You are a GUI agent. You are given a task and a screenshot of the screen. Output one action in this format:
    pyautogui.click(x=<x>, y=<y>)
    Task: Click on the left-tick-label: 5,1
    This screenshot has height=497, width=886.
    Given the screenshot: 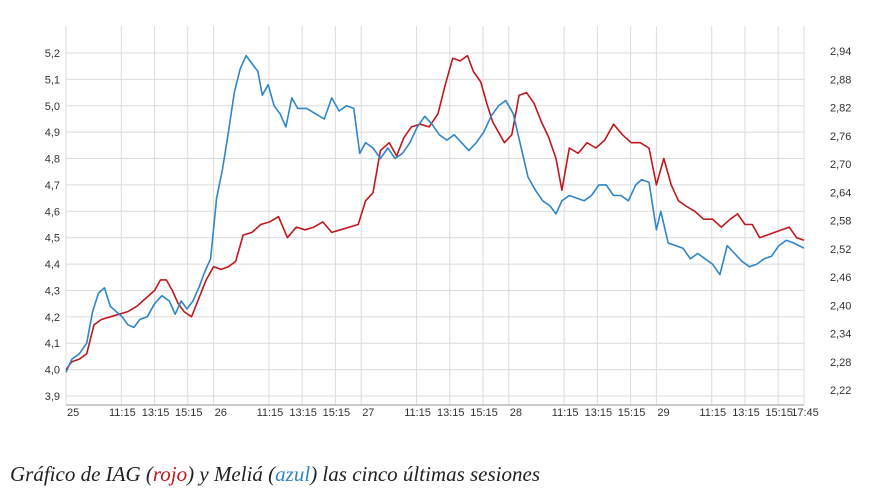 What is the action you would take?
    pyautogui.click(x=52, y=80)
    